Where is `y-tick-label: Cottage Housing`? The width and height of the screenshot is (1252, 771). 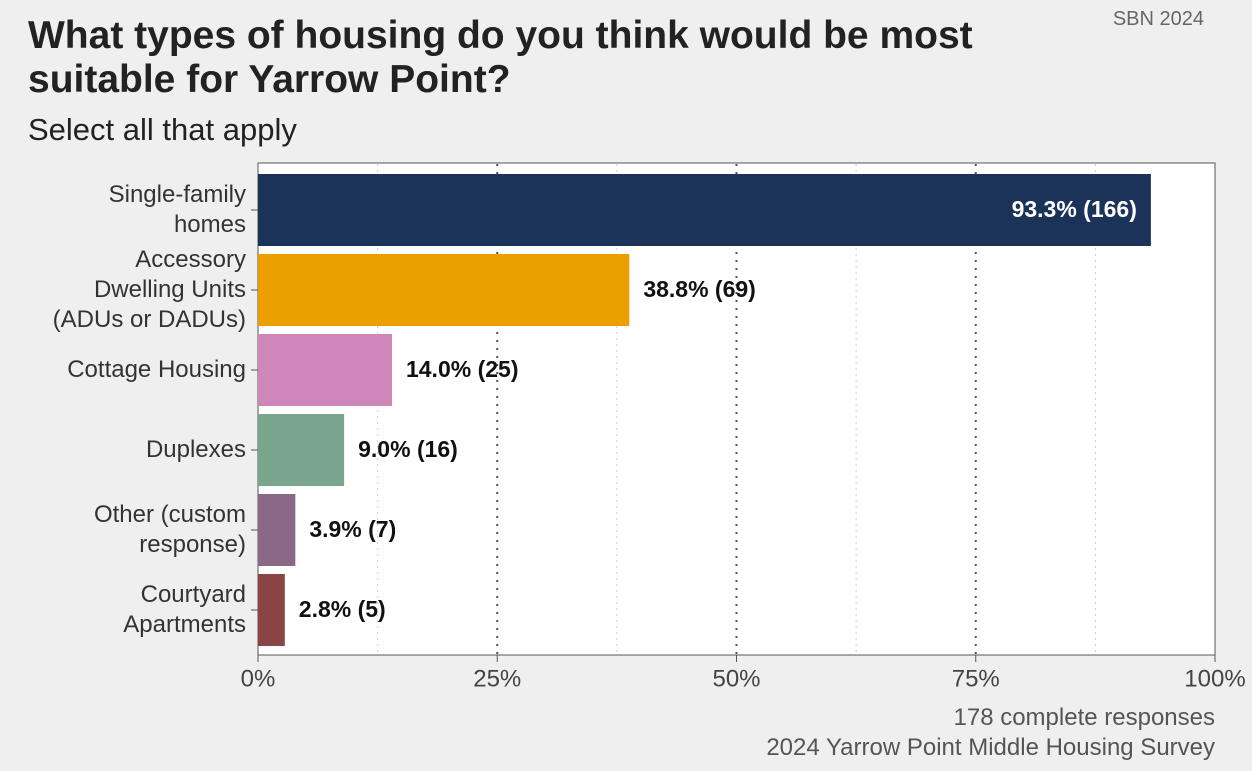
y-tick-label: Cottage Housing is located at coordinates (156, 369).